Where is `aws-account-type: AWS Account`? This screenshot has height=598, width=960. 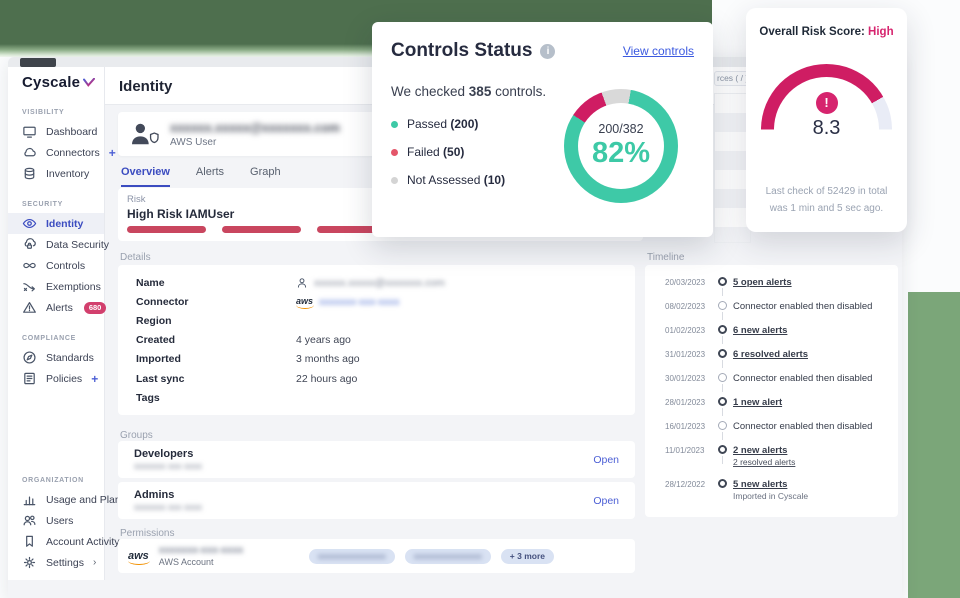 aws-account-type: AWS Account is located at coordinates (186, 562).